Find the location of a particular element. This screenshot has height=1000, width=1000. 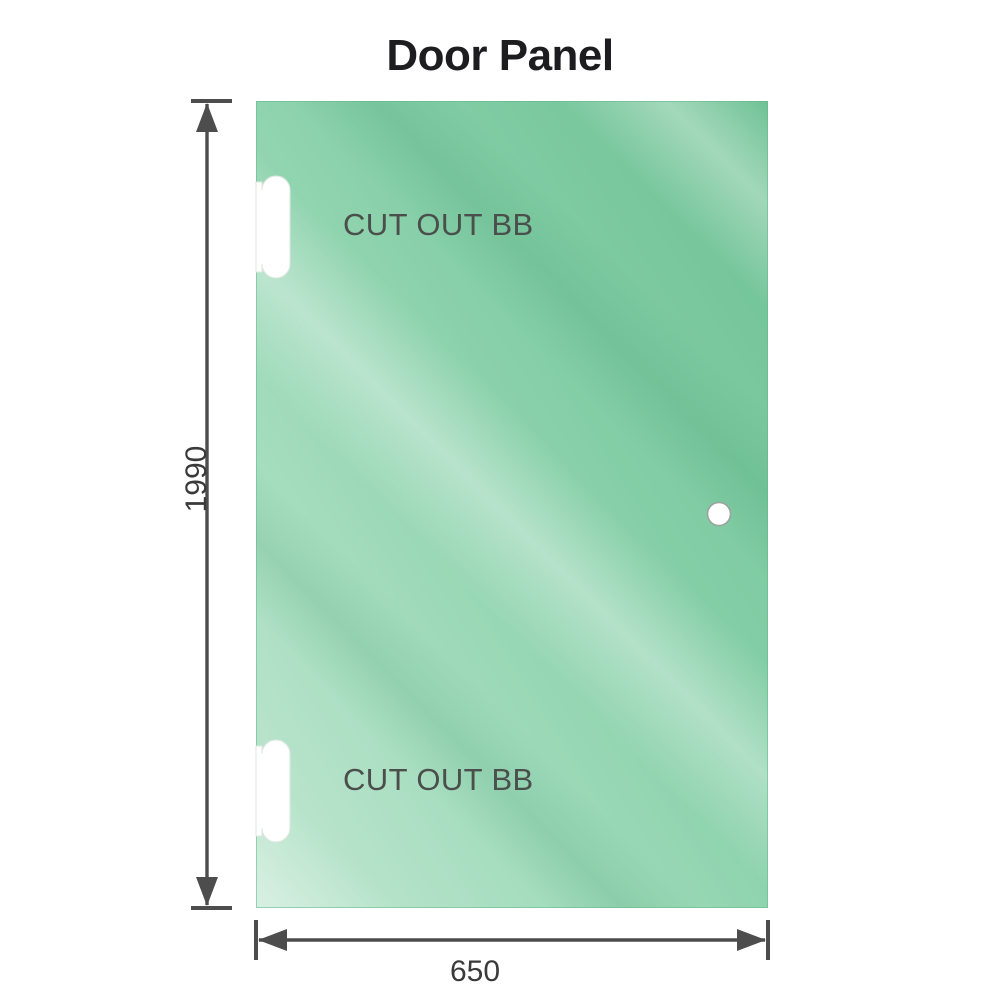

cut-out-bottom is located at coordinates (273, 791).